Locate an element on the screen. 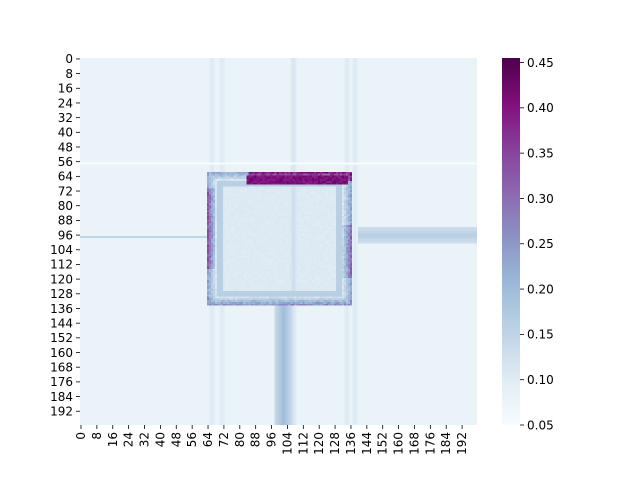 The image size is (640, 480). y-tick-label: 64 is located at coordinates (65, 177).